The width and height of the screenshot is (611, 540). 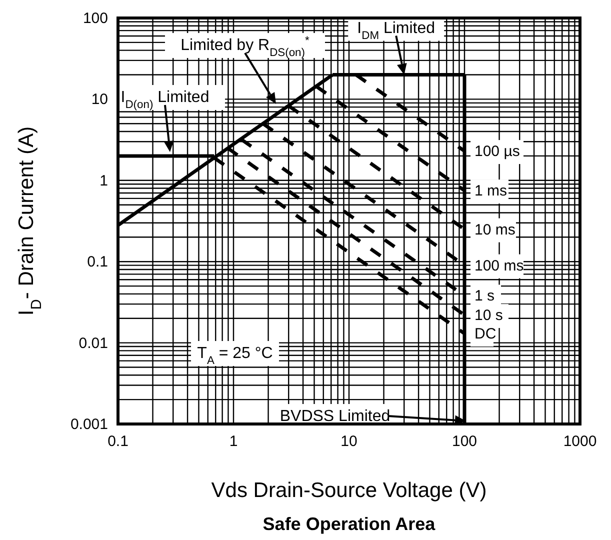 What do you see at coordinates (497, 151) in the screenshot?
I see `series-label: 100 µs` at bounding box center [497, 151].